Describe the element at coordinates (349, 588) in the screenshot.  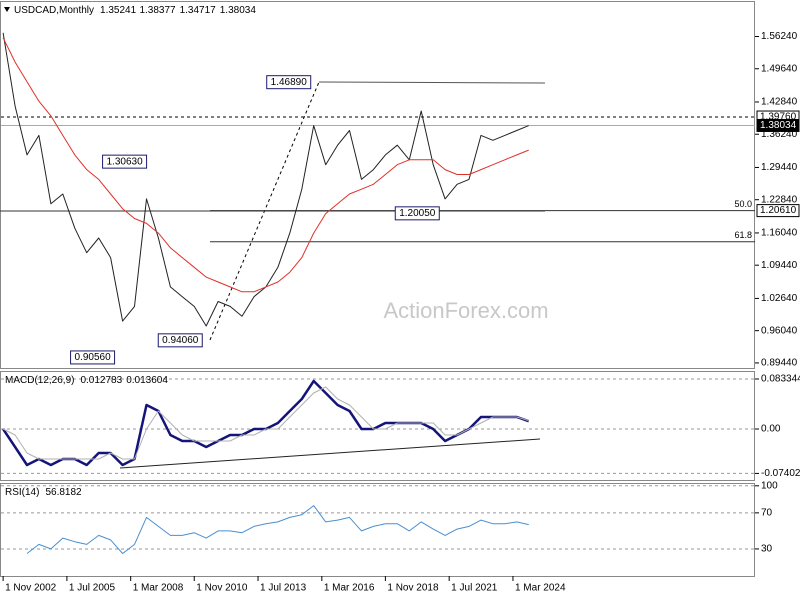
I see `x-tick-label: 1 Mar 2016` at that location.